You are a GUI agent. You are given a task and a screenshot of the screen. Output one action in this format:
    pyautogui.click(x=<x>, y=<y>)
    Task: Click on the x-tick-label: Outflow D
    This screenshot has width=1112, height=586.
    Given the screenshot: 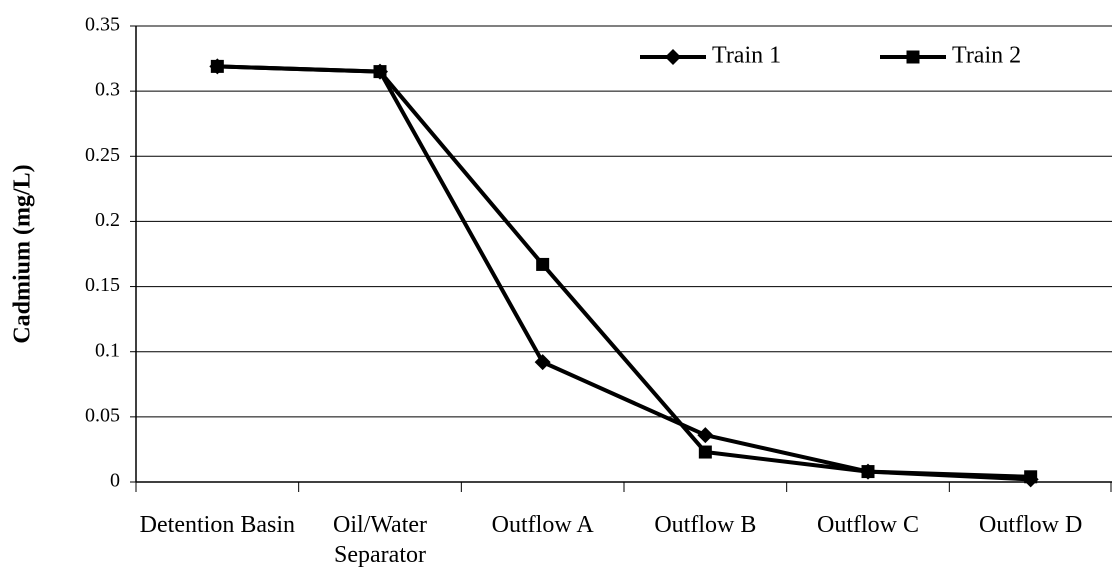 What is the action you would take?
    pyautogui.click(x=1030, y=525)
    